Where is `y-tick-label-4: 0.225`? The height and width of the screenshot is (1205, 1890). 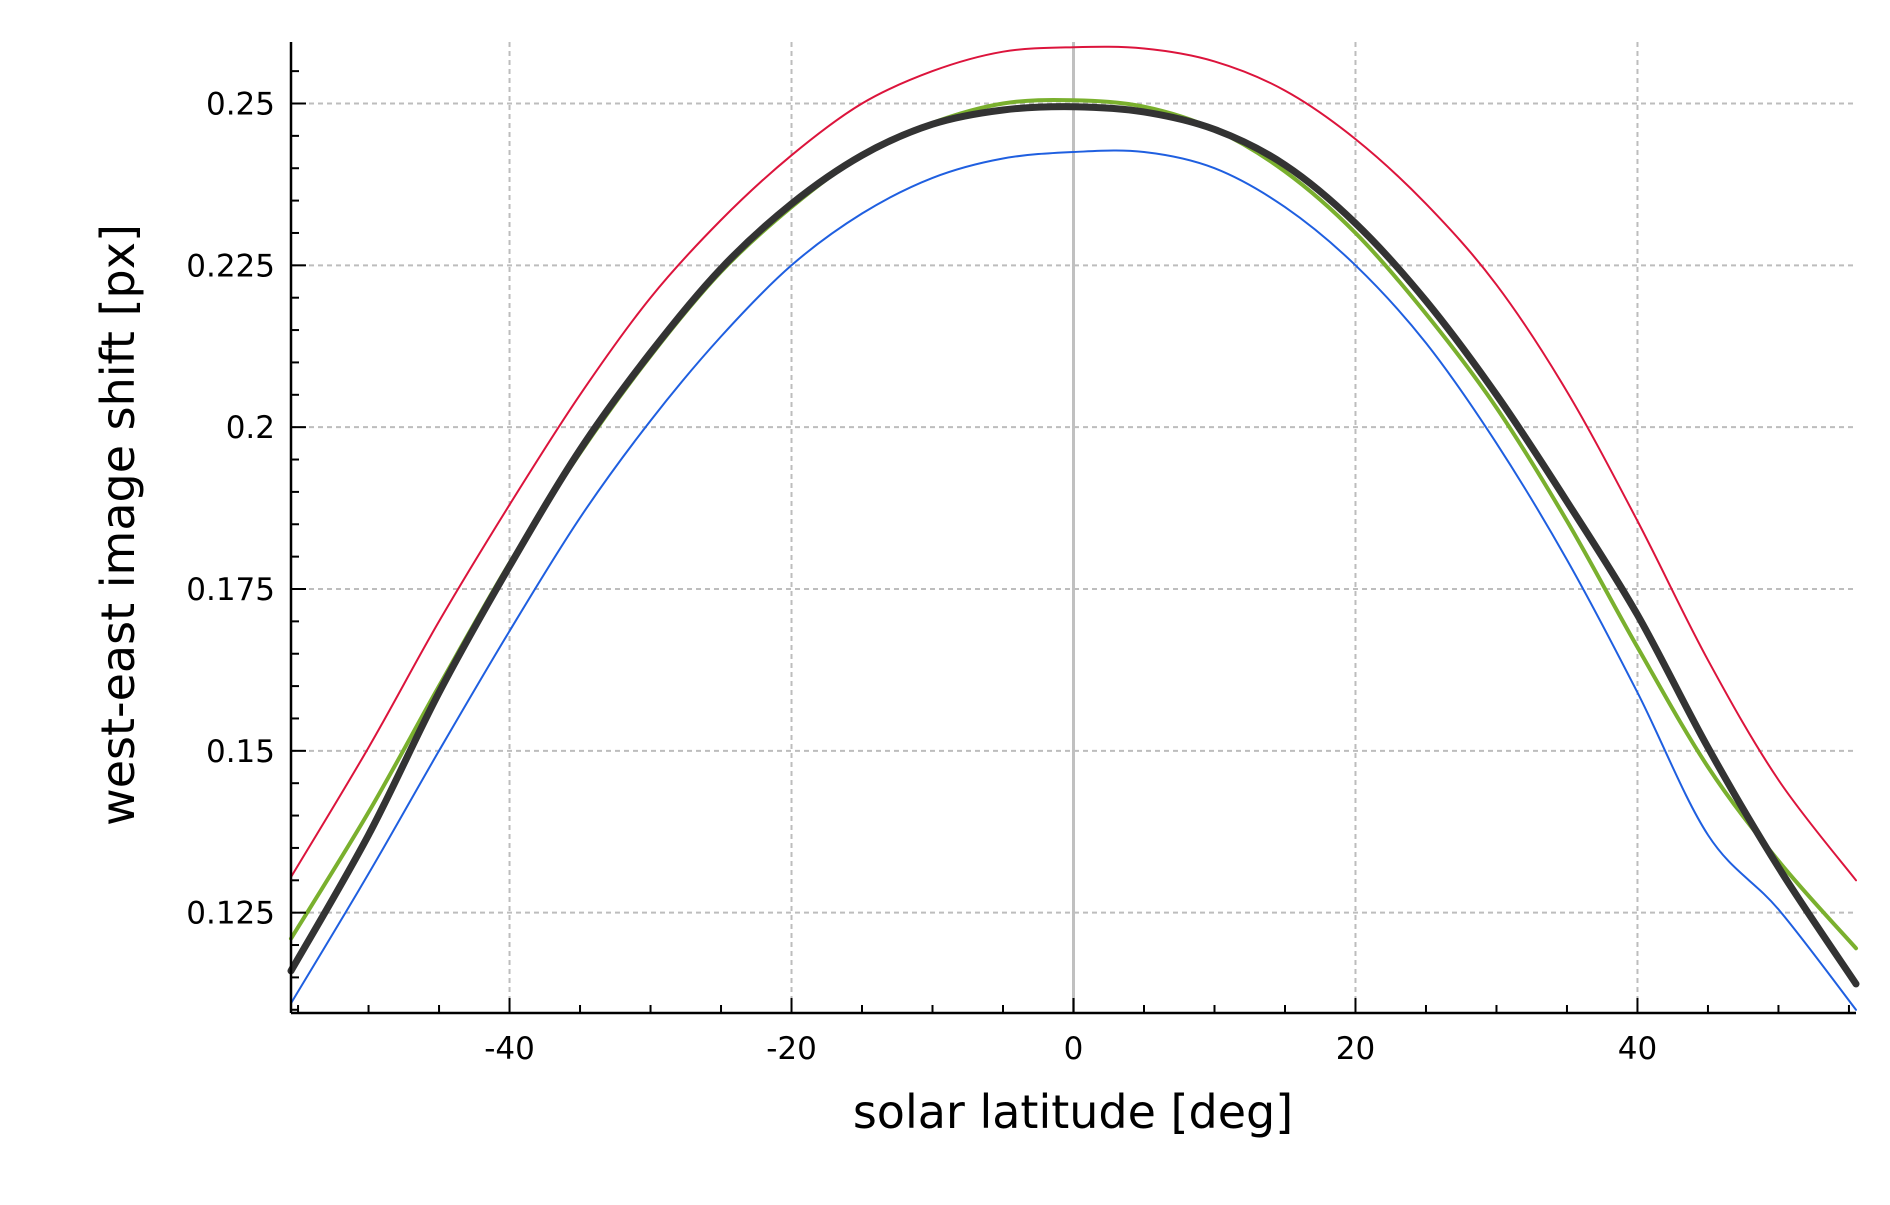 y-tick-label-4: 0.225 is located at coordinates (230, 266).